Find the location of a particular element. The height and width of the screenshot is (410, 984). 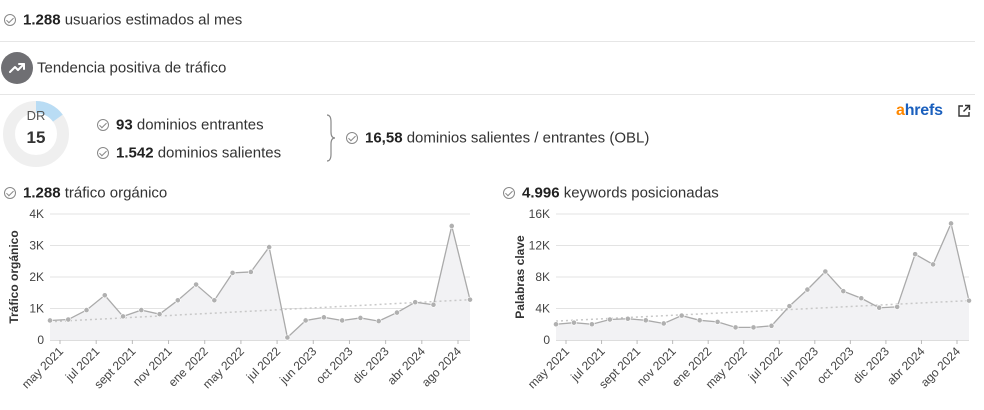

ahrefs-logo-rest: hrefs is located at coordinates (923, 110).